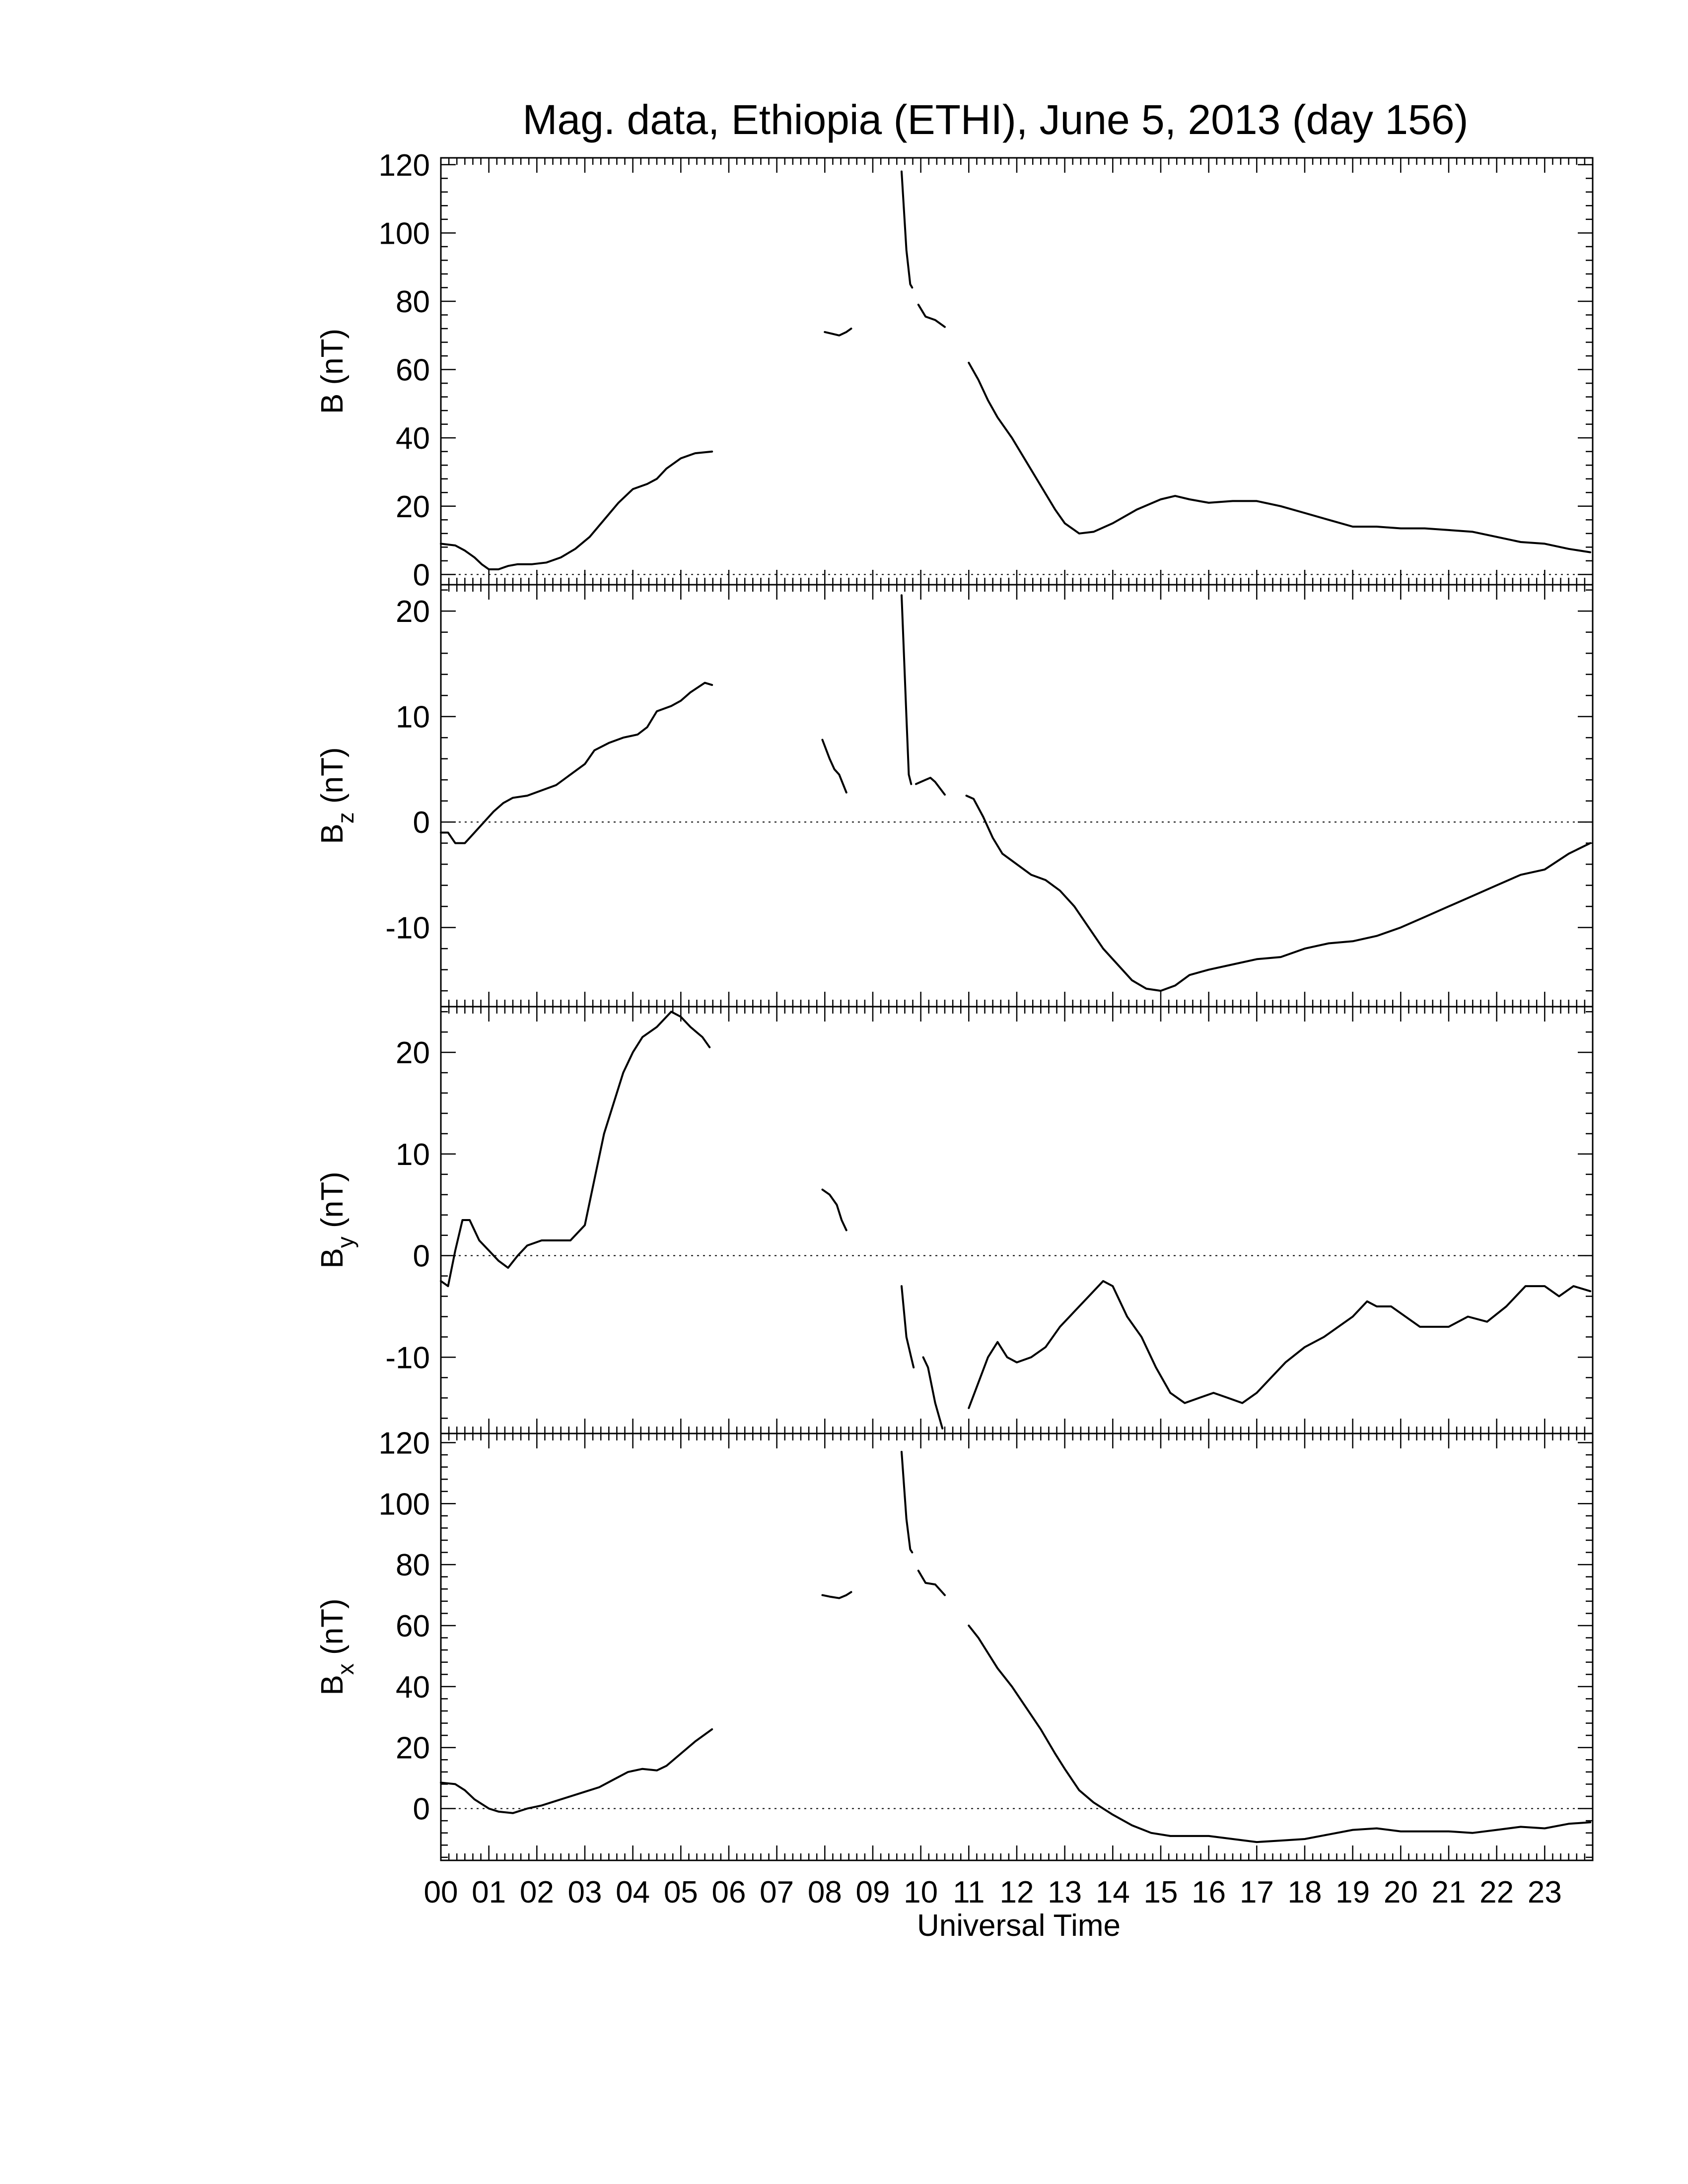 The width and height of the screenshot is (1688, 2184). What do you see at coordinates (954, 796) in the screenshot?
I see `panel-bz: -10 0 10 20 Bz (nT)` at bounding box center [954, 796].